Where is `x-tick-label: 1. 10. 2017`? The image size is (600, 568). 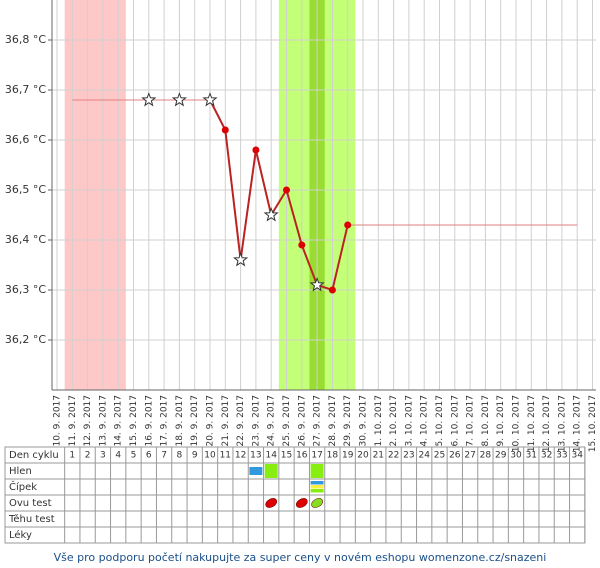
x-tick-label: 1. 10. 2017 is located at coordinates (379, 421).